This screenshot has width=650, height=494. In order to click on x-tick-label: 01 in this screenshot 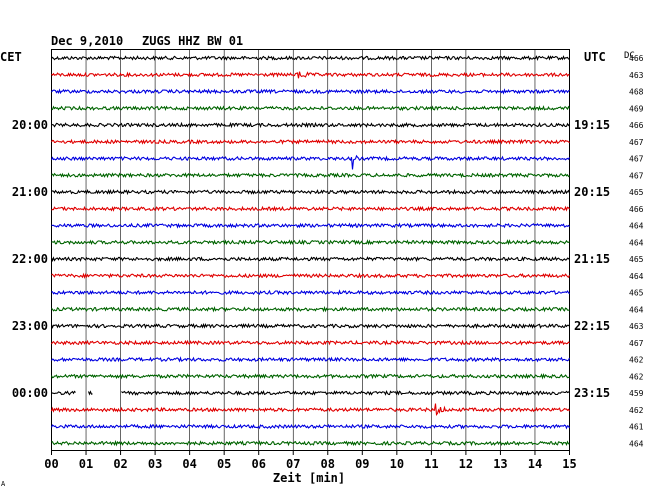, I will do `click(86, 464)`.